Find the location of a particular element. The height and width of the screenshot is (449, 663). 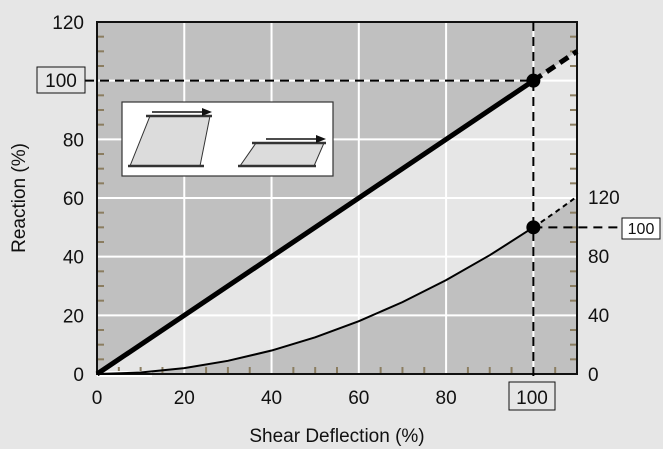

x-tick-labels: 0 20 40 60 80 is located at coordinates (274, 398).